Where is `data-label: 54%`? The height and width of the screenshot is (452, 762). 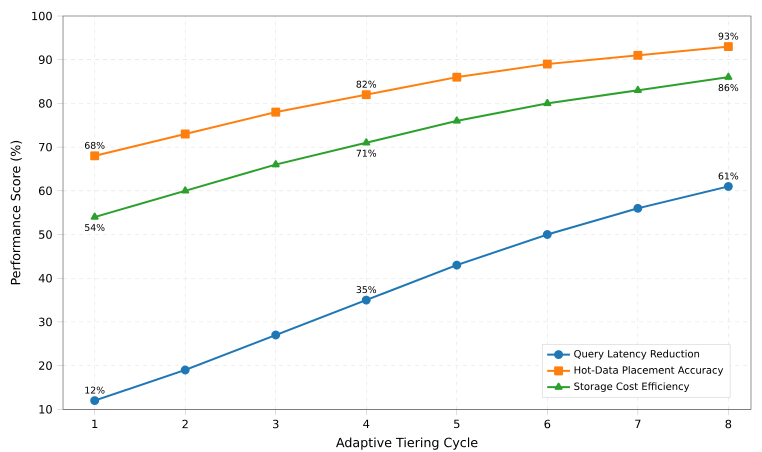 data-label: 54% is located at coordinates (95, 228).